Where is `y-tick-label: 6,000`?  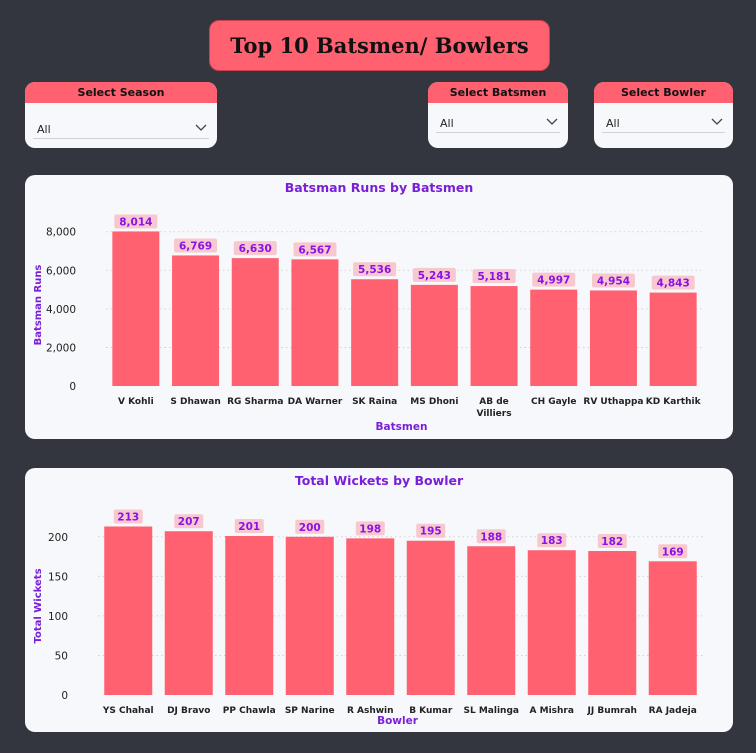 y-tick-label: 6,000 is located at coordinates (61, 271).